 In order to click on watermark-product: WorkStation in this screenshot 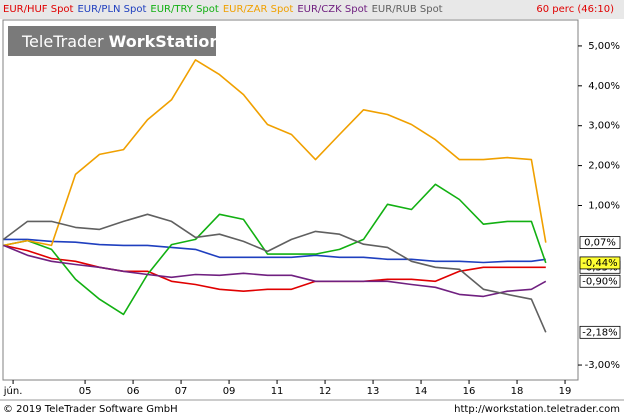, I will do `click(165, 41)`.